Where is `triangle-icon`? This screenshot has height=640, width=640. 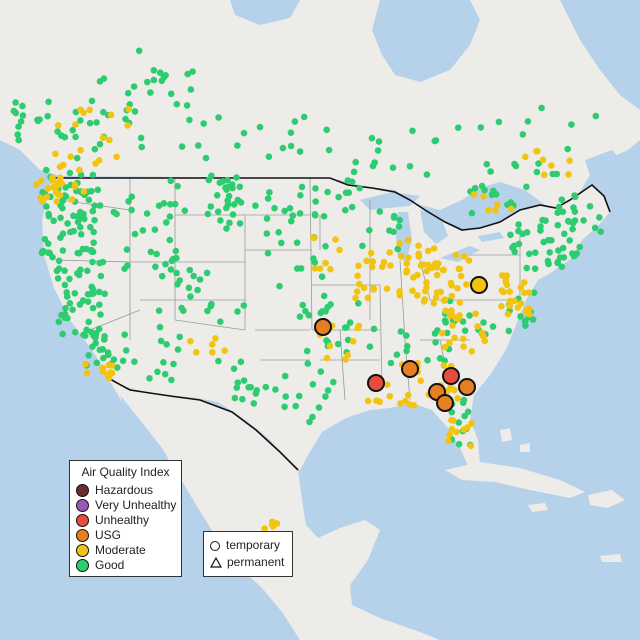
triangle-icon is located at coordinates (216, 562).